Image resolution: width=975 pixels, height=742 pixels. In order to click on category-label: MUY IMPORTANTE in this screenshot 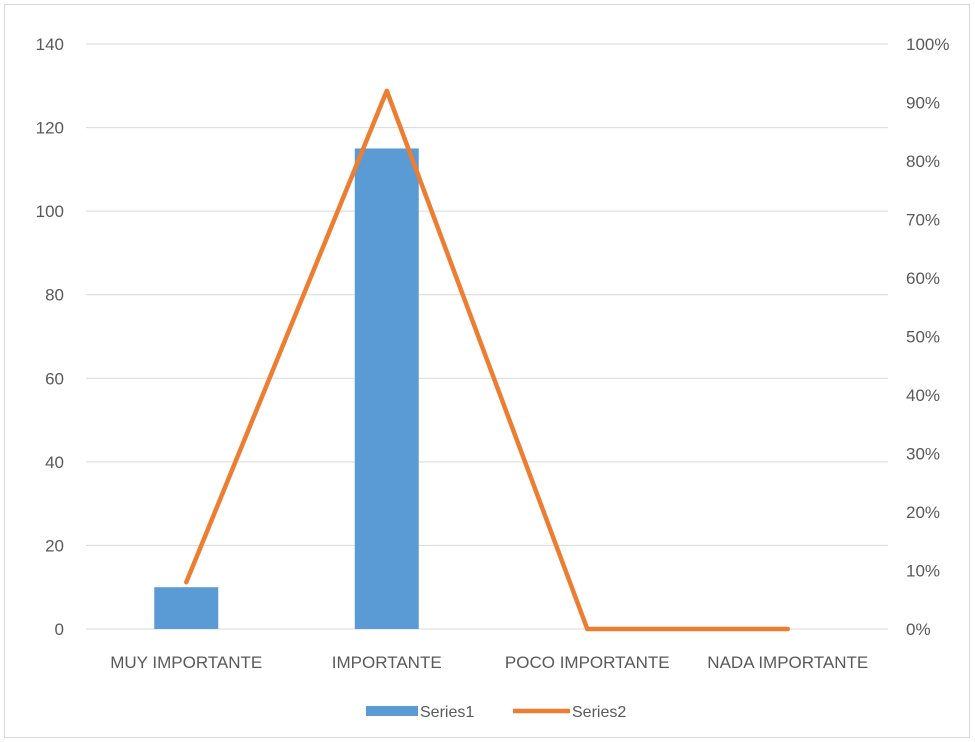, I will do `click(186, 662)`.